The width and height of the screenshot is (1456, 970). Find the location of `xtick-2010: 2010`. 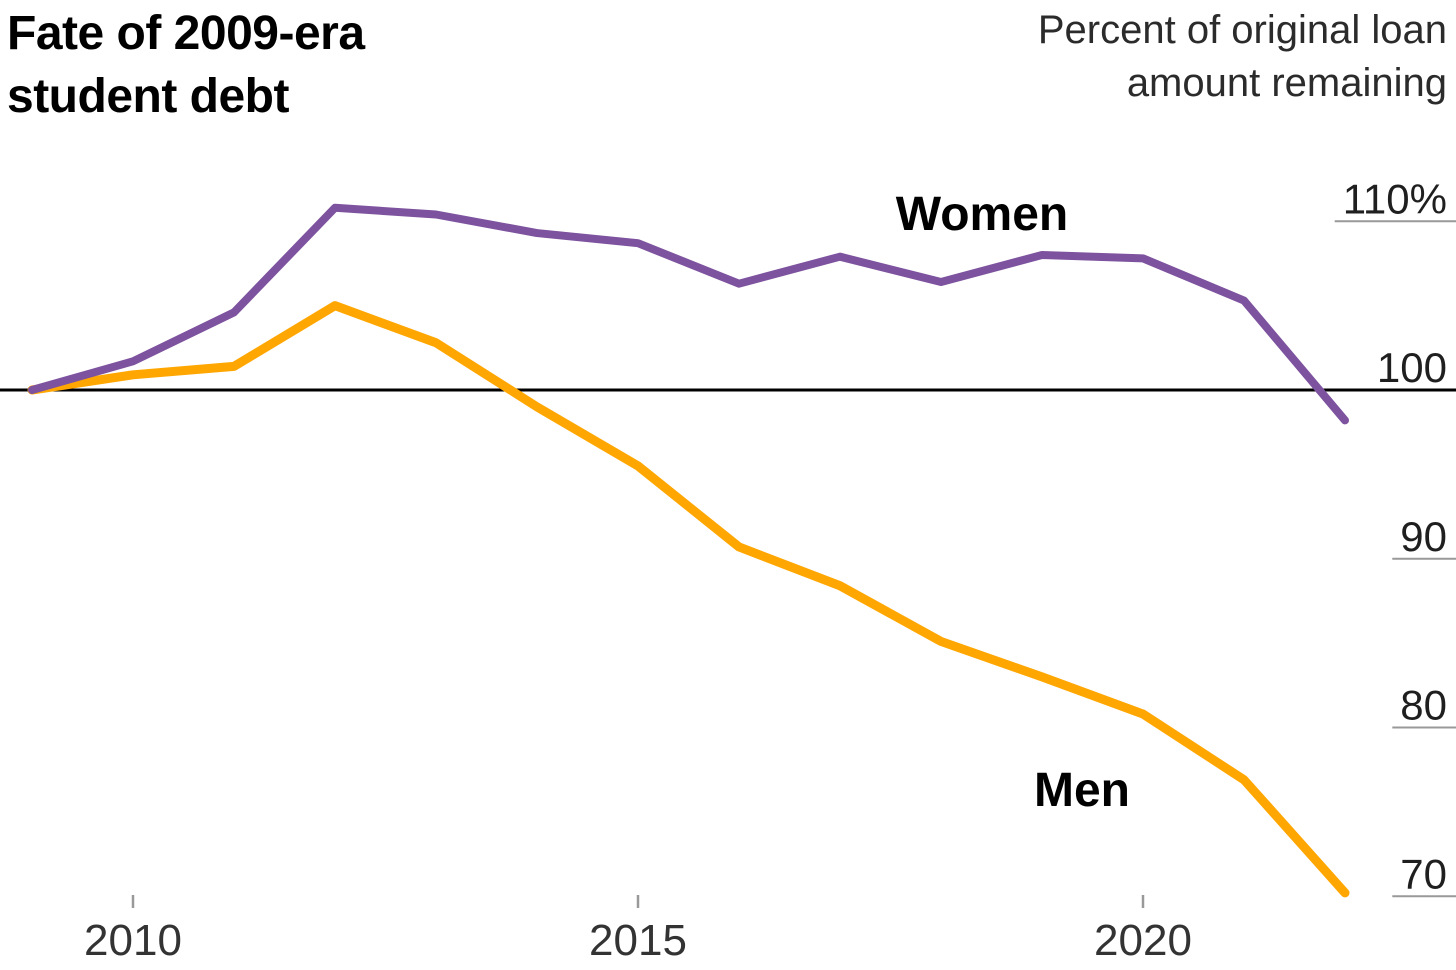

xtick-2010: 2010 is located at coordinates (133, 930).